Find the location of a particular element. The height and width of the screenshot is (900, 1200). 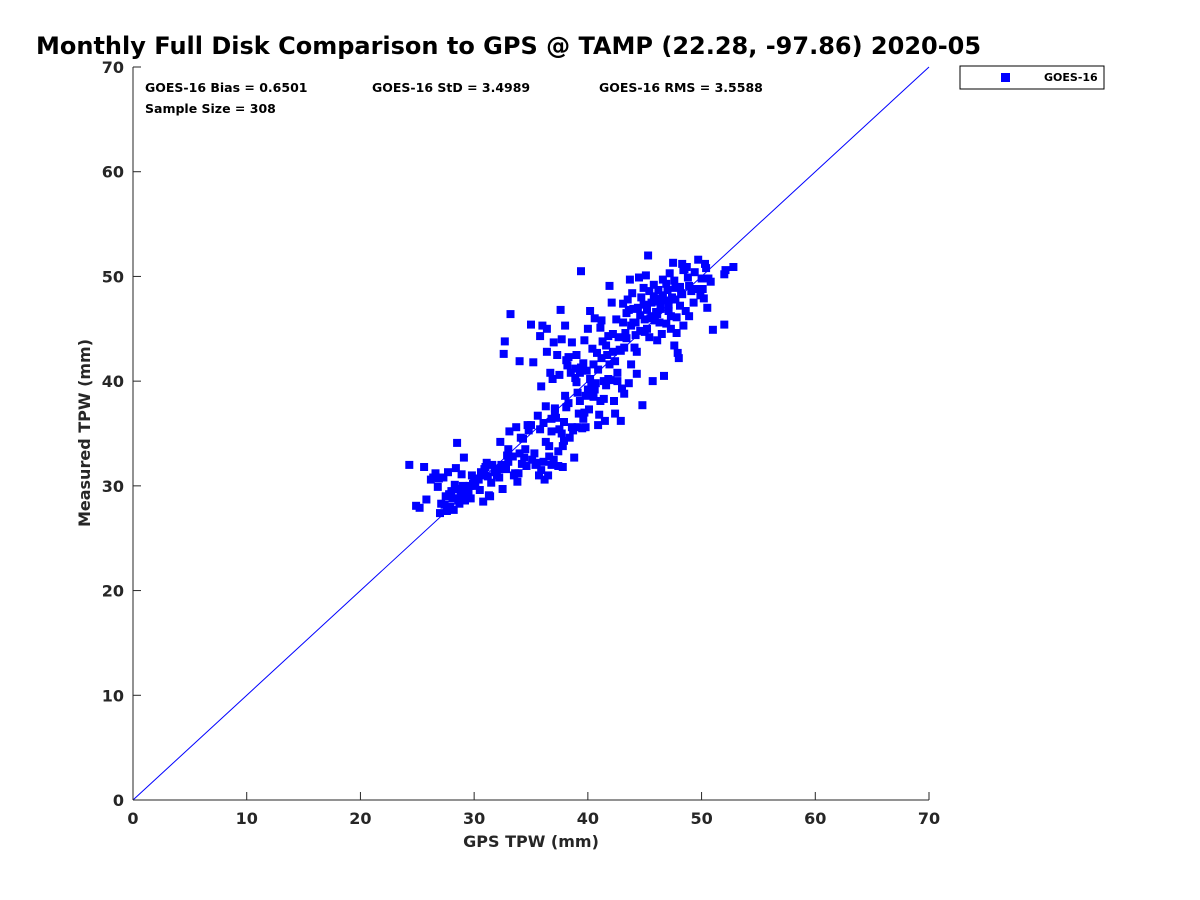

legend-marker-square is located at coordinates (1005, 77).